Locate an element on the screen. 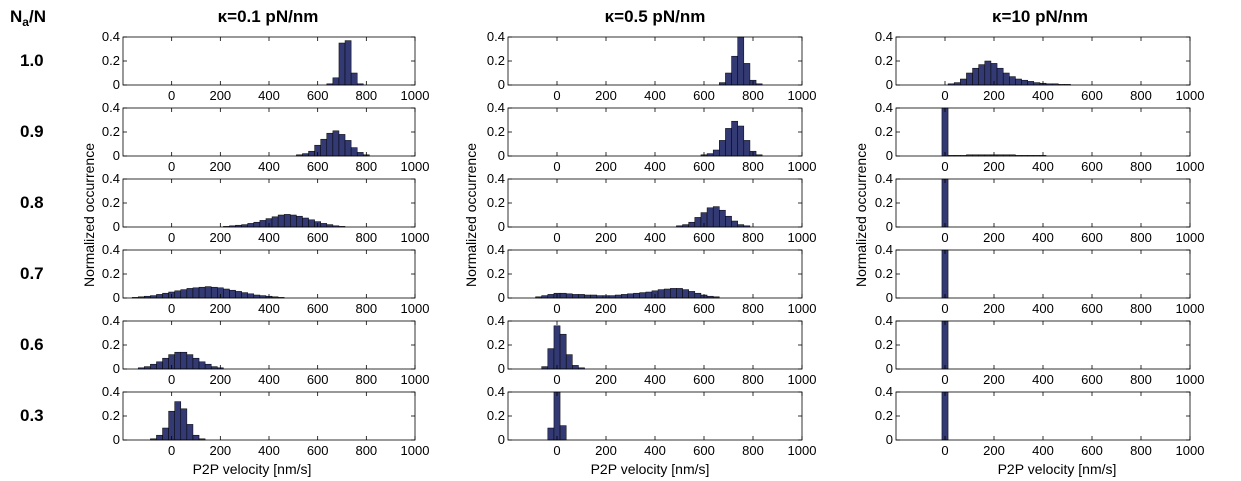 The image size is (1241, 481). row-label-3: 0.8 is located at coordinates (32, 202).